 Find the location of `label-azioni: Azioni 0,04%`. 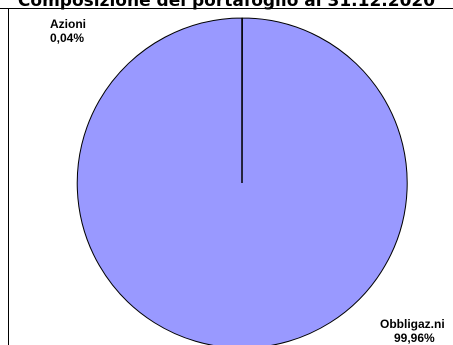

label-azioni: Azioni 0,04% is located at coordinates (68, 31).